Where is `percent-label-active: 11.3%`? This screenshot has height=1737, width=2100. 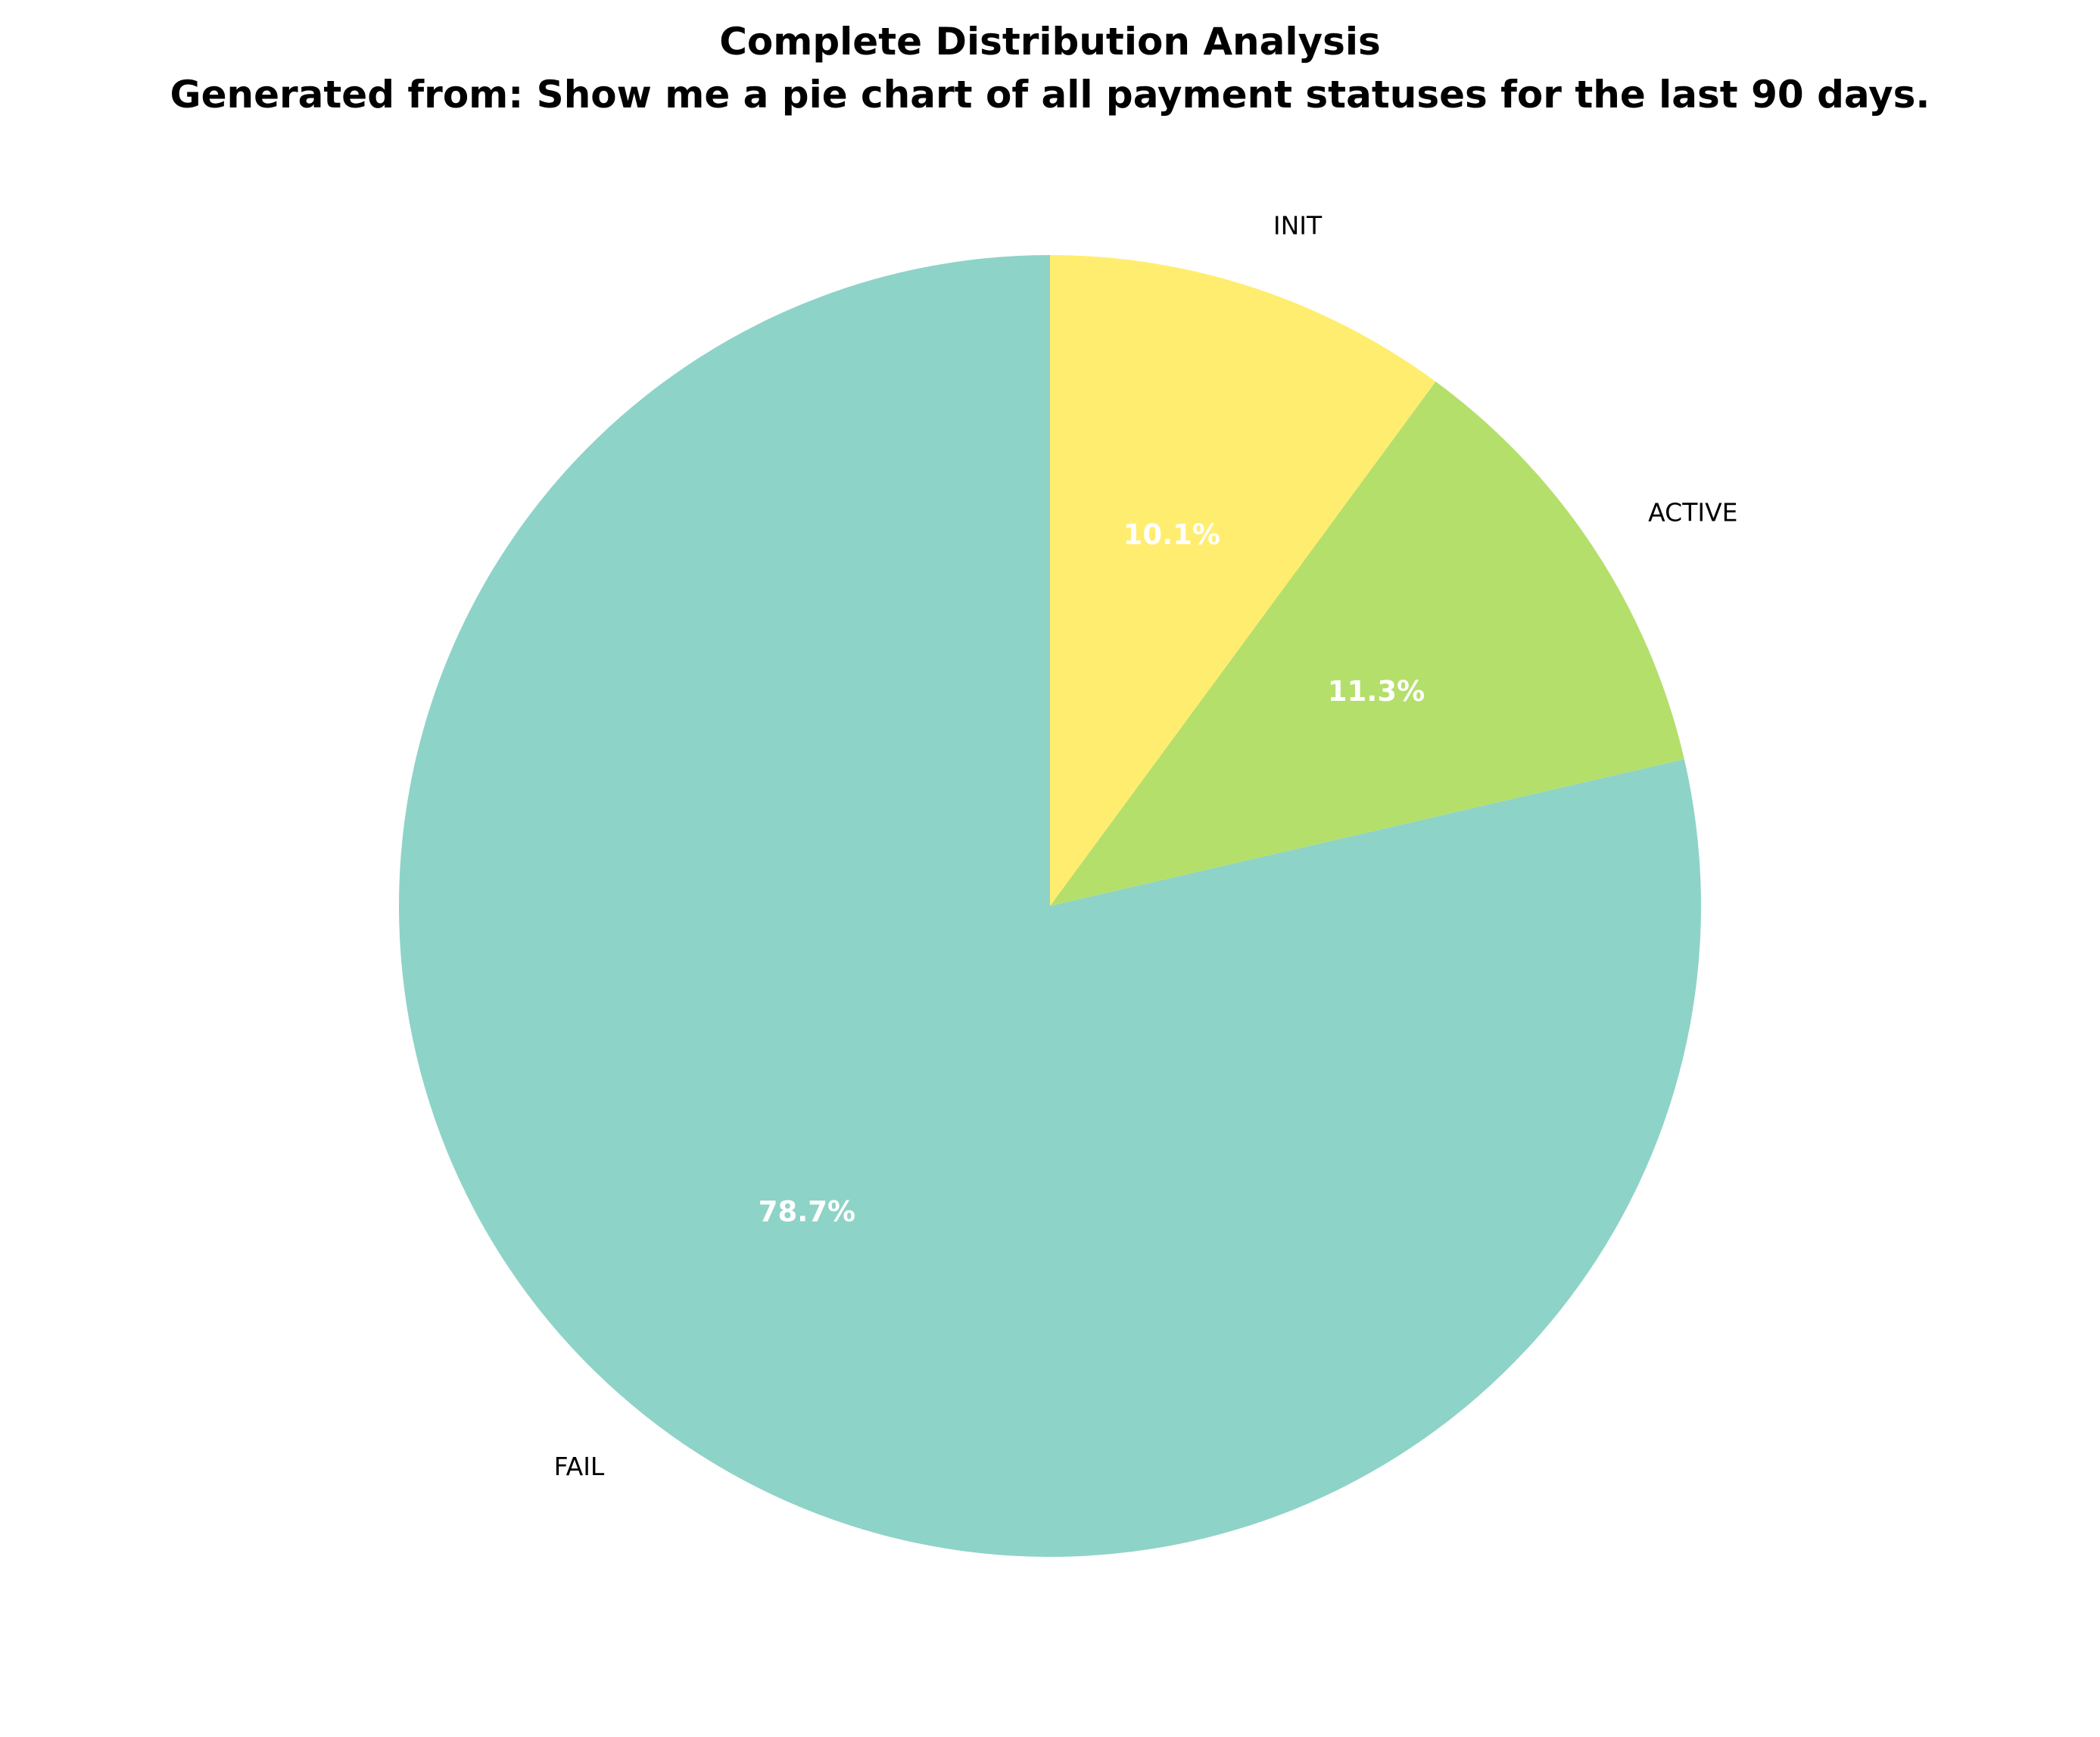 percent-label-active: 11.3% is located at coordinates (1376, 691).